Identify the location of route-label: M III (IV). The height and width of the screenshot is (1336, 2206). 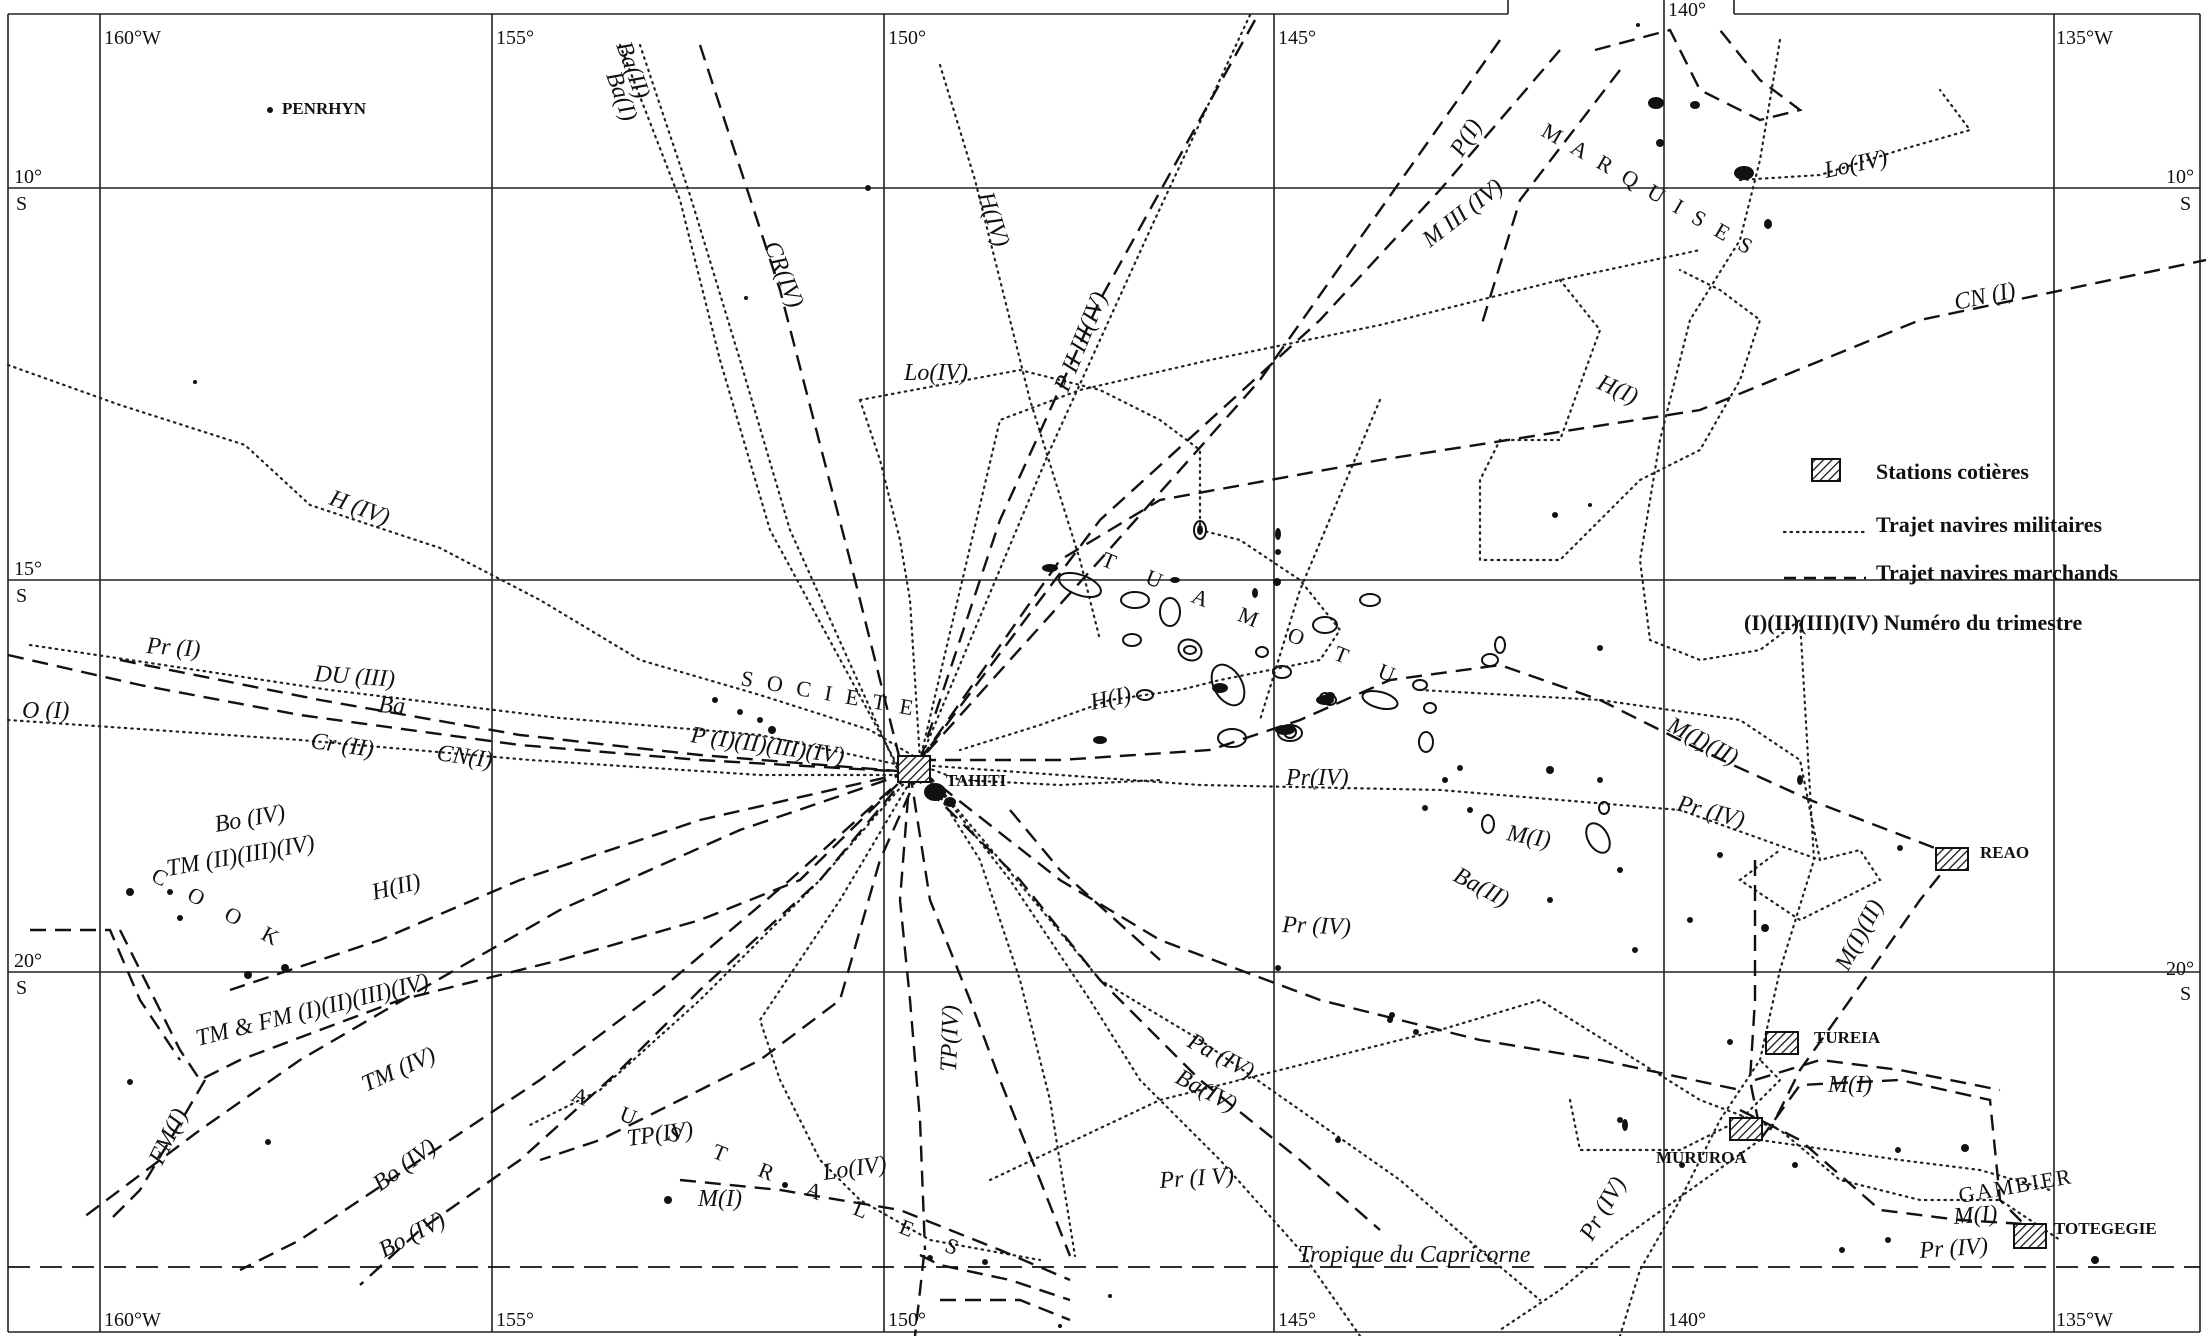
(1462, 213).